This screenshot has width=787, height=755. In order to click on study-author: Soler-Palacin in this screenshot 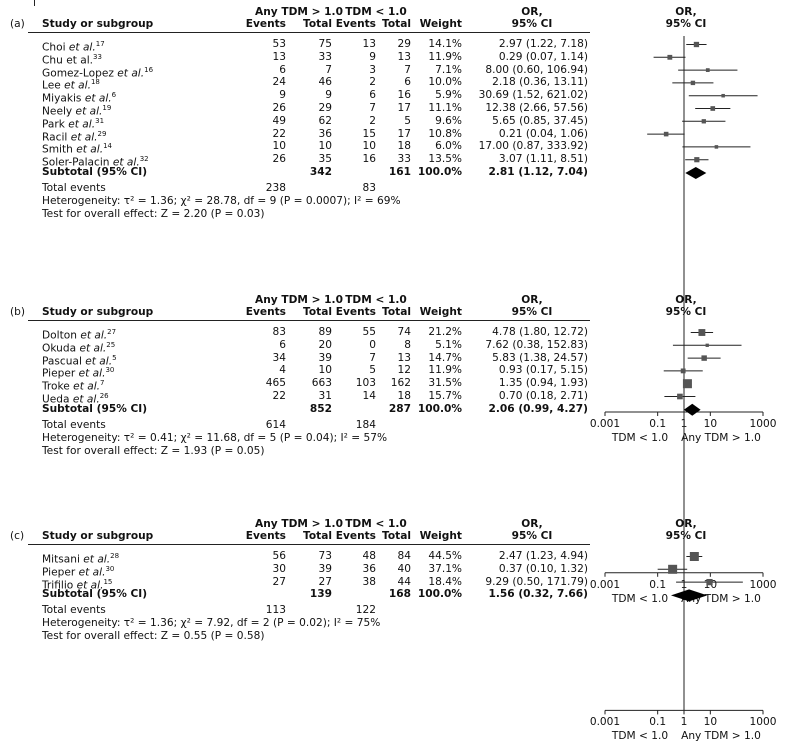, I will do `click(77, 162)`.